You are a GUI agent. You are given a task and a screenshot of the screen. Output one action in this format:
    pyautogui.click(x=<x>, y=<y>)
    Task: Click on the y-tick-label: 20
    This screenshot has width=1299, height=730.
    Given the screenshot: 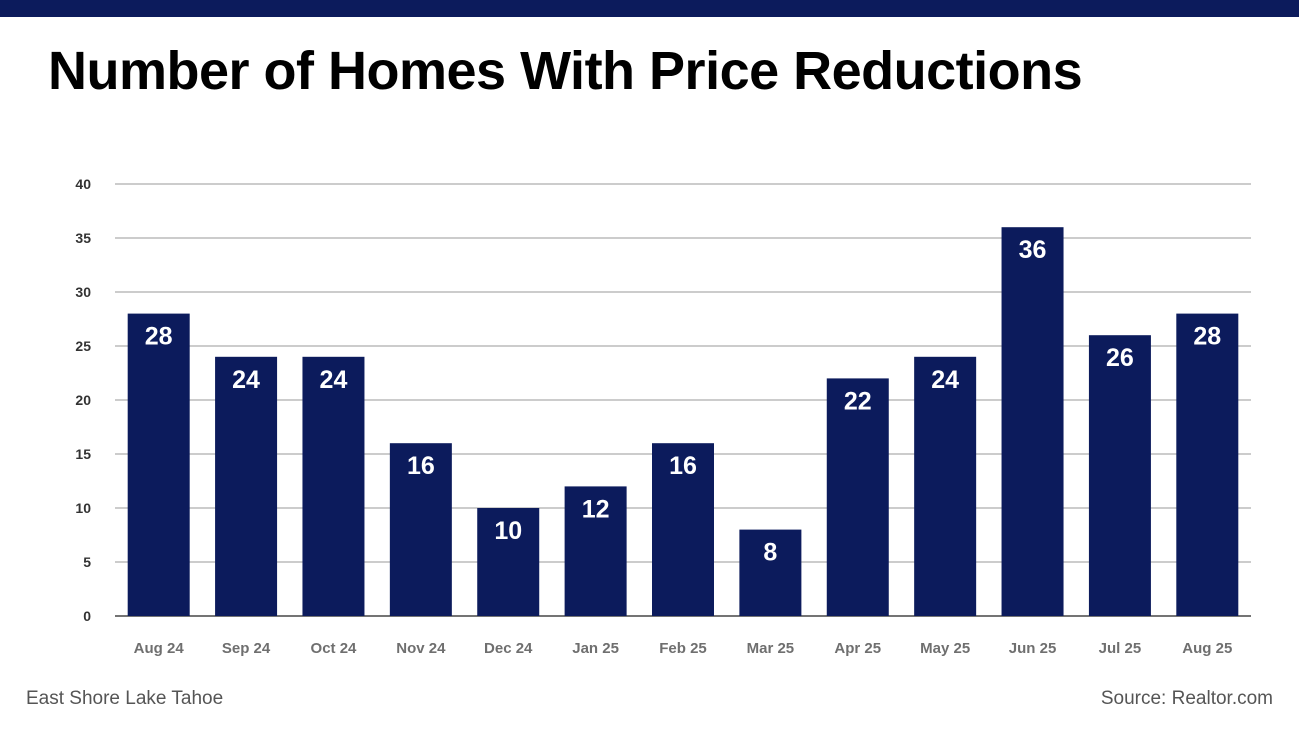 What is the action you would take?
    pyautogui.click(x=83, y=400)
    